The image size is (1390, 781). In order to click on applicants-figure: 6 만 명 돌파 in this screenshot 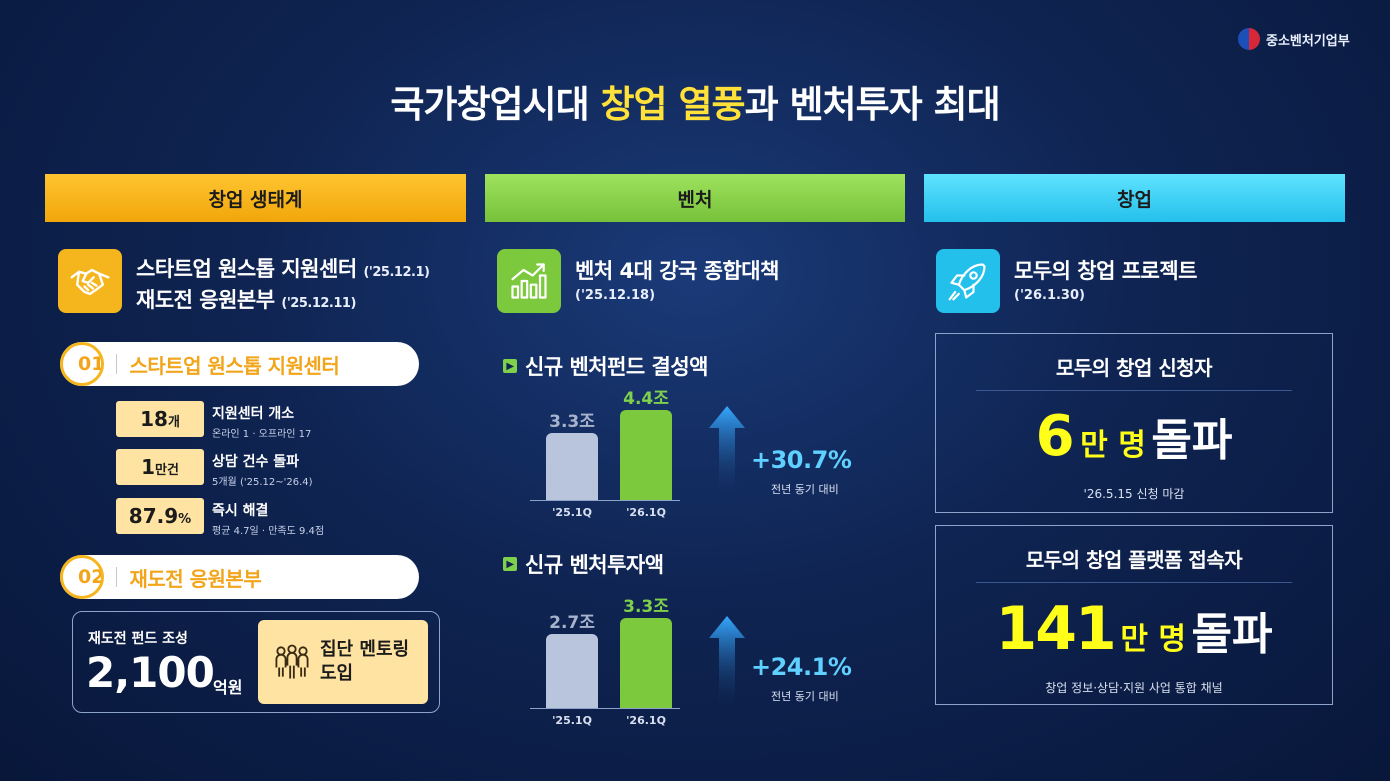, I will do `click(1134, 436)`.